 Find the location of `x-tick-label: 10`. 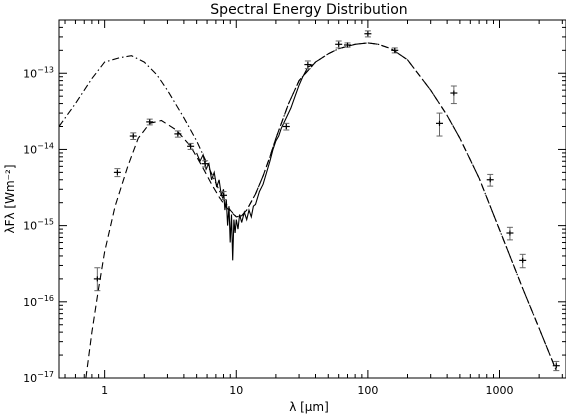

x-tick-label: 10 is located at coordinates (236, 390).